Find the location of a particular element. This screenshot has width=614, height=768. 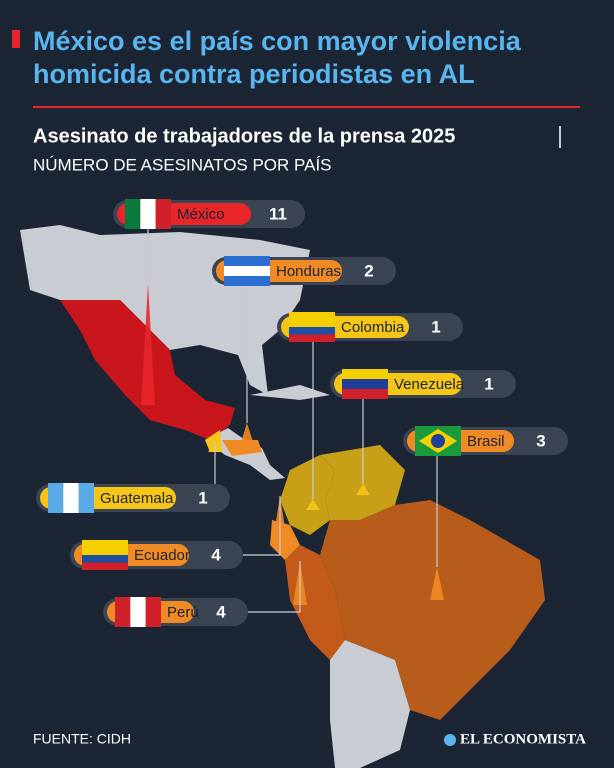

country-name: Honduras is located at coordinates (308, 271).